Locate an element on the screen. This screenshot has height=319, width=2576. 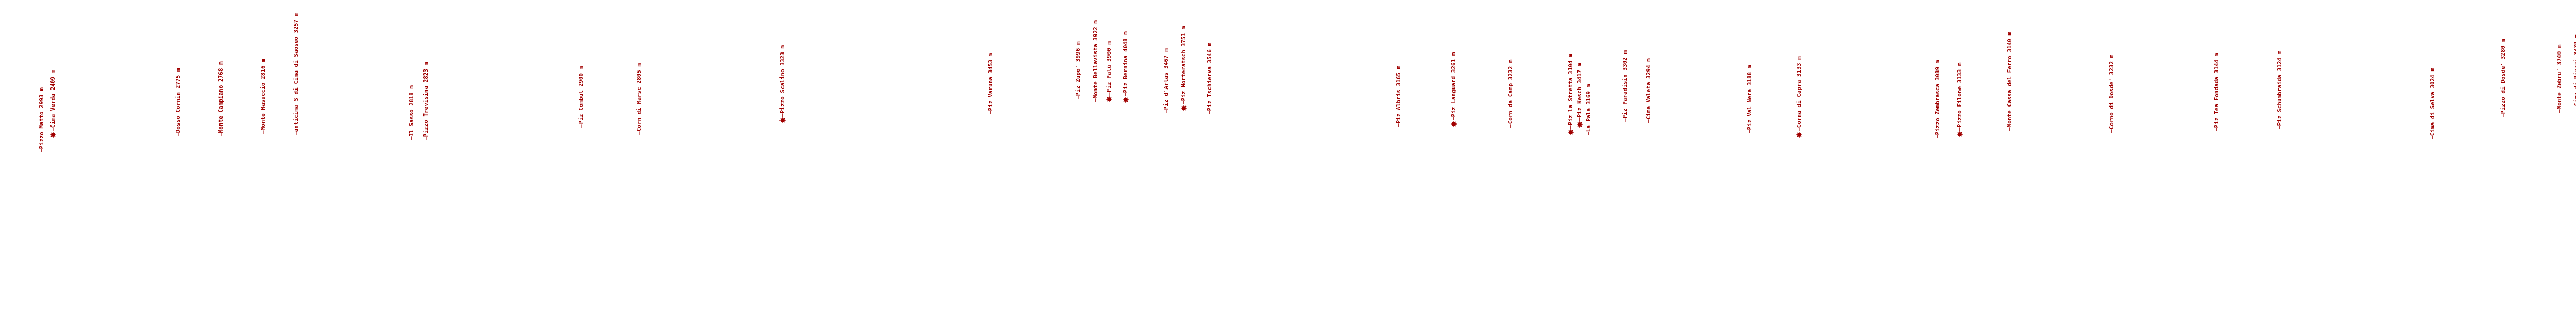
peak-label-text: —Piz Val Nera 3188 m is located at coordinates (1749, 99).